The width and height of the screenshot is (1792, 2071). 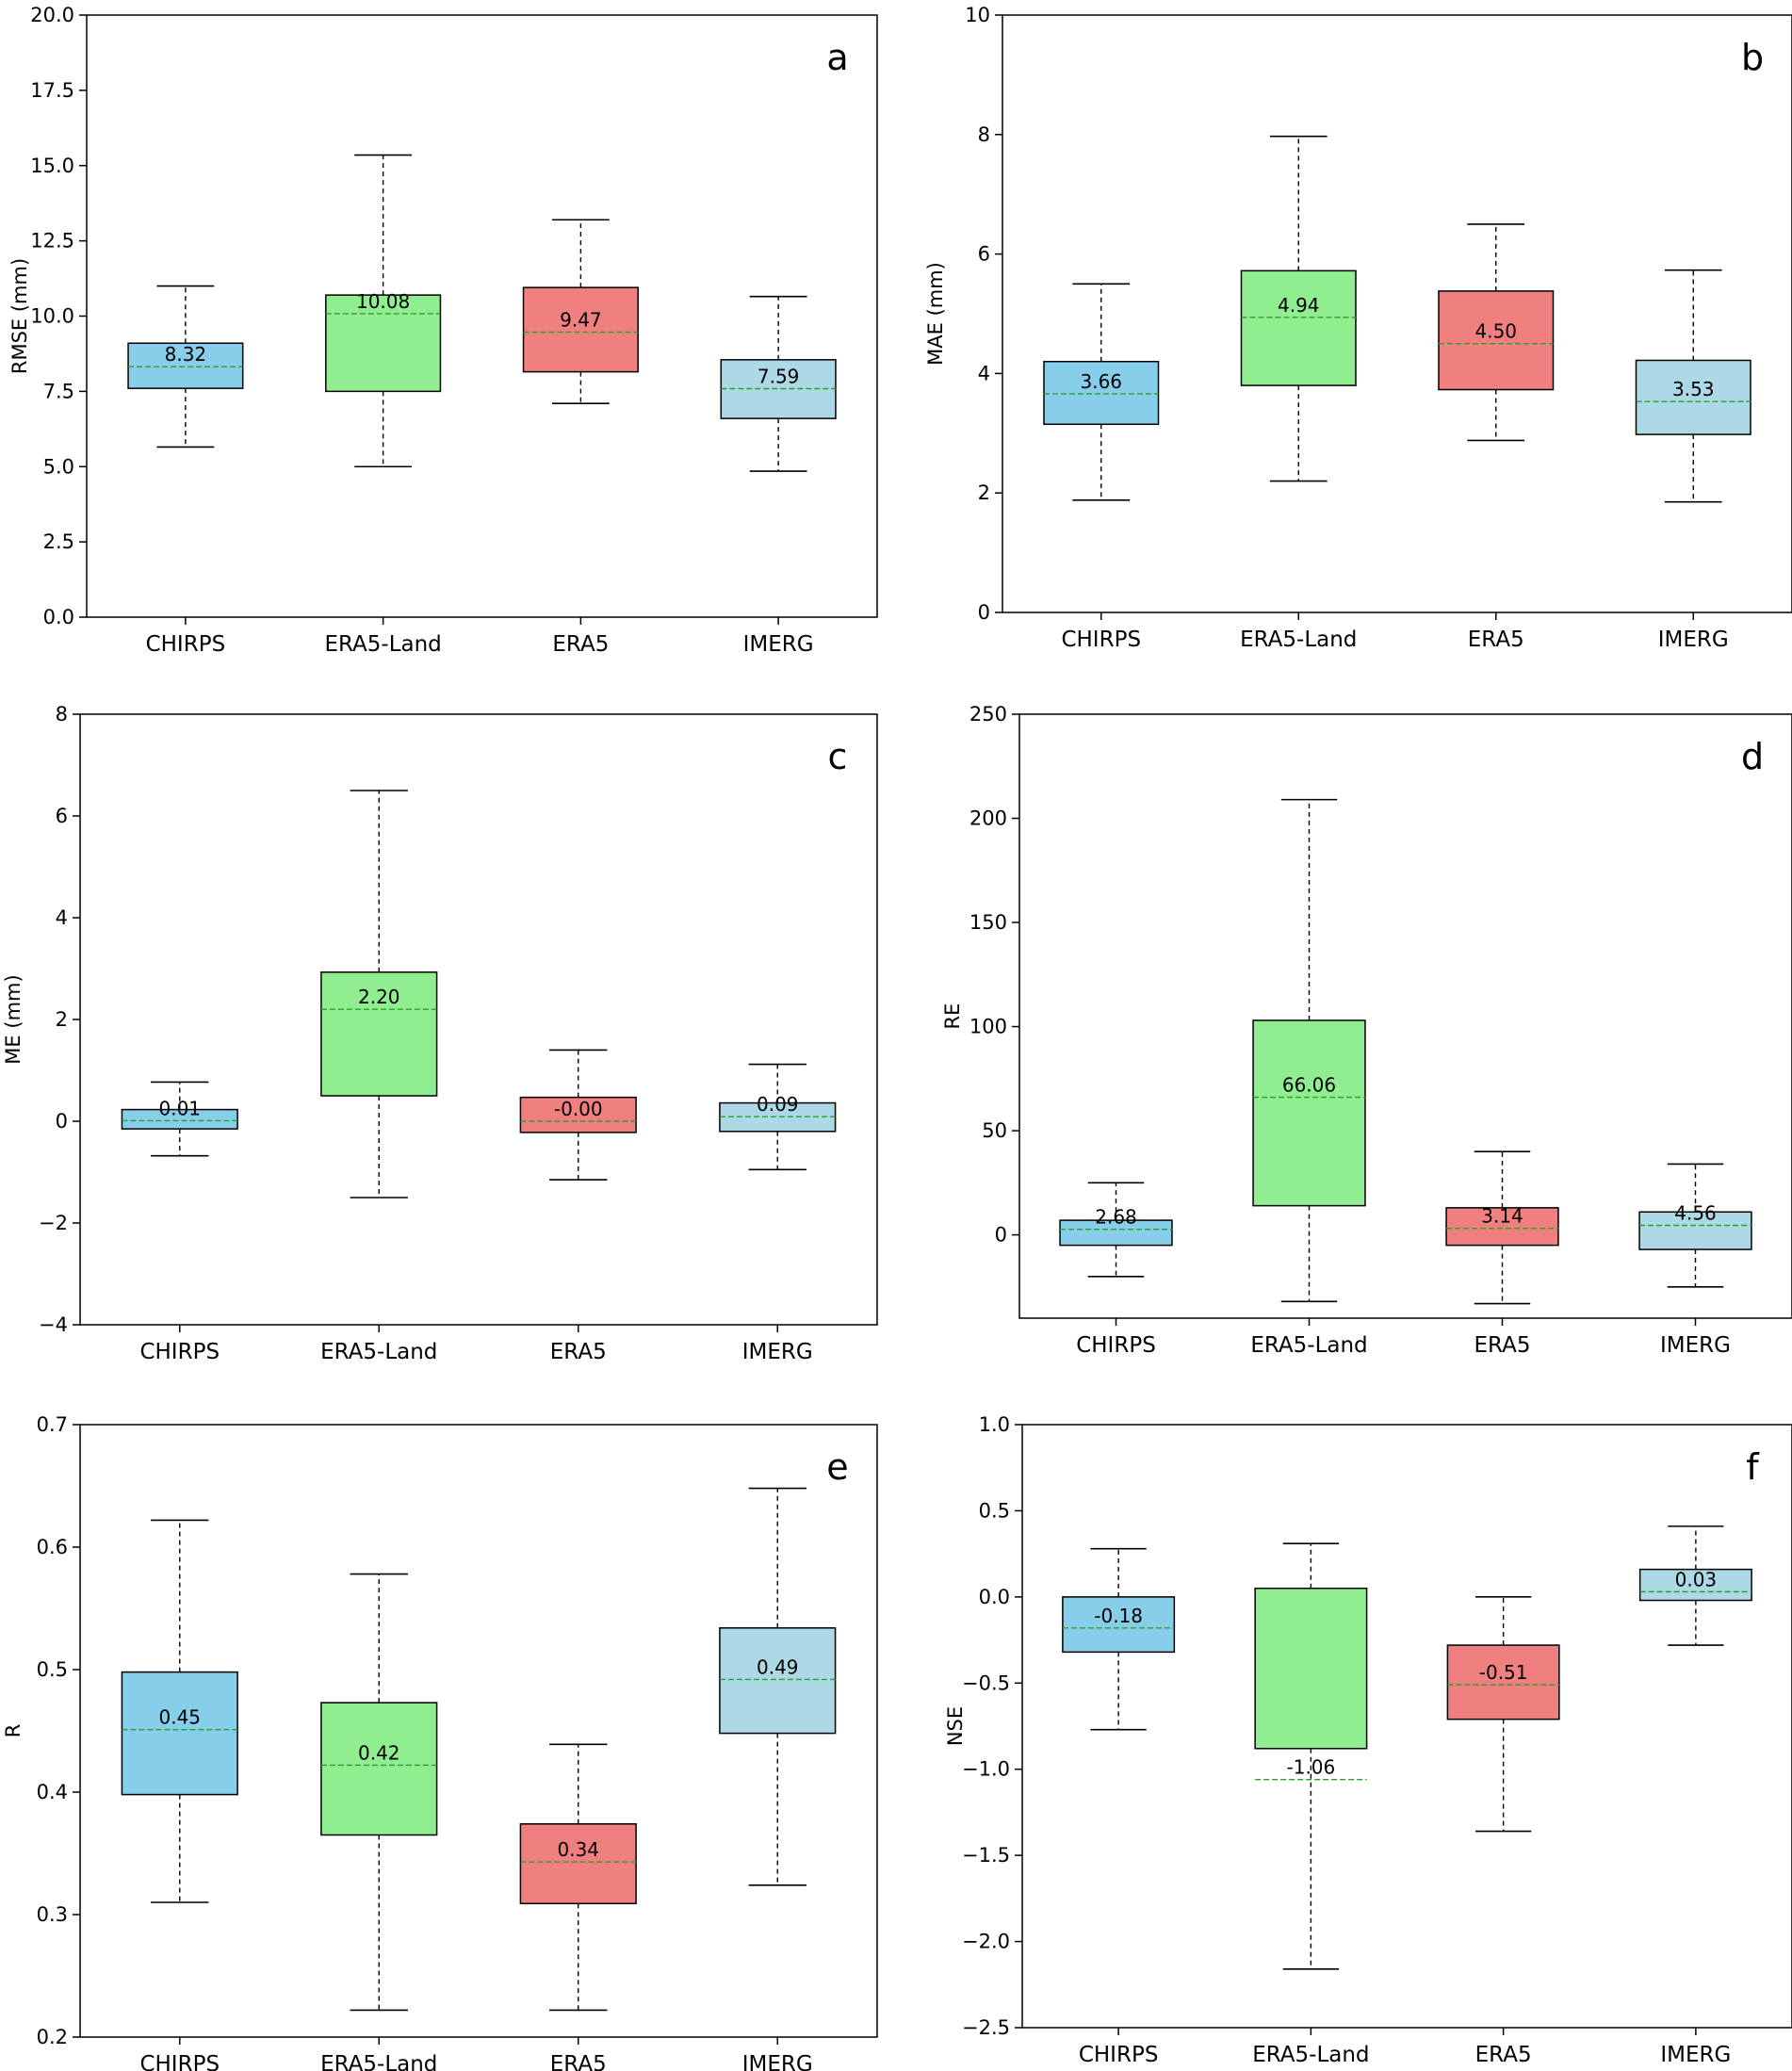 I want to click on mean-label: 4.94, so click(x=1299, y=305).